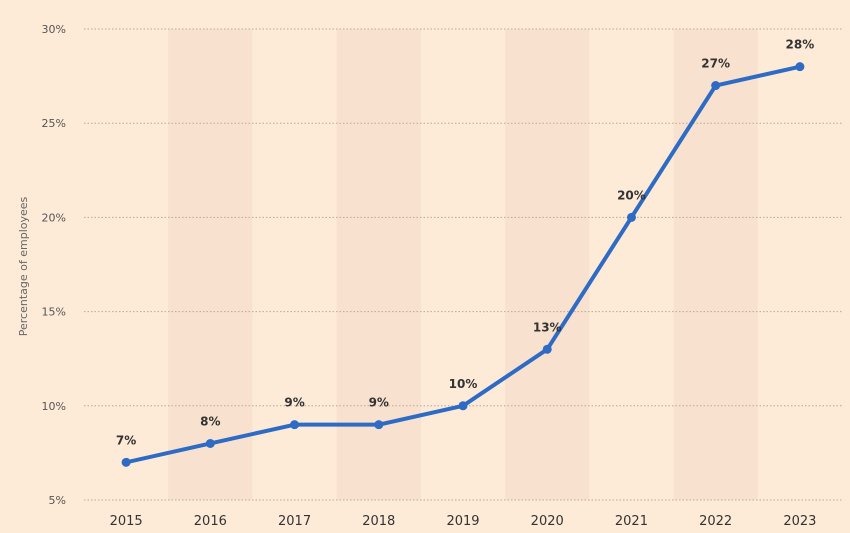 The width and height of the screenshot is (850, 533). I want to click on data-point-2017, so click(295, 425).